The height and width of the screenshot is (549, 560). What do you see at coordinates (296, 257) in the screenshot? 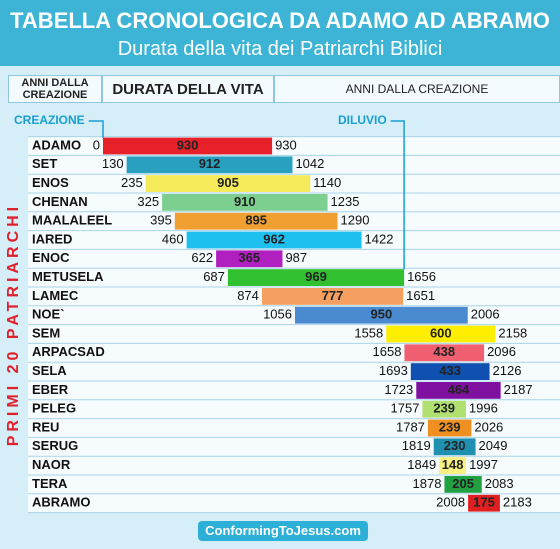
I see `end-label: 987` at bounding box center [296, 257].